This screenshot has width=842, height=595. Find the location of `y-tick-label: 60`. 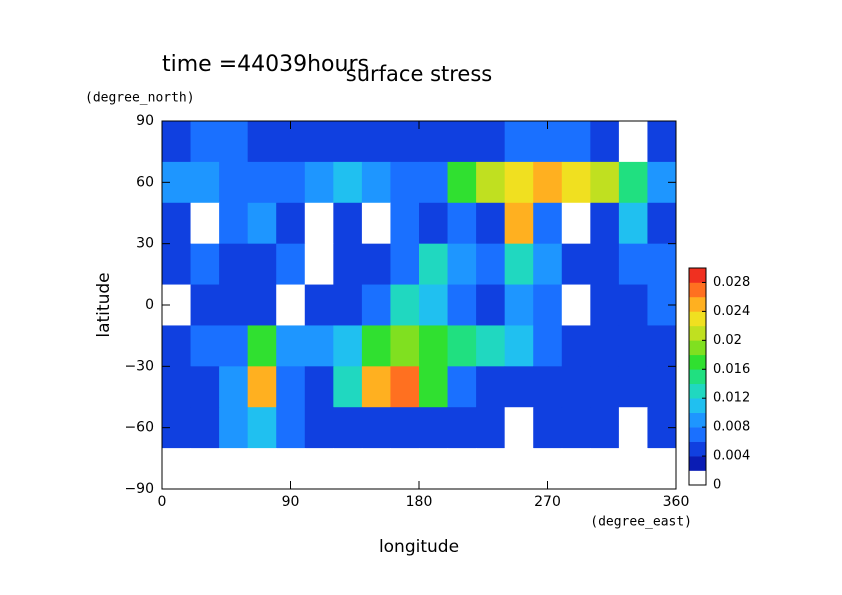

y-tick-label: 60 is located at coordinates (145, 182).